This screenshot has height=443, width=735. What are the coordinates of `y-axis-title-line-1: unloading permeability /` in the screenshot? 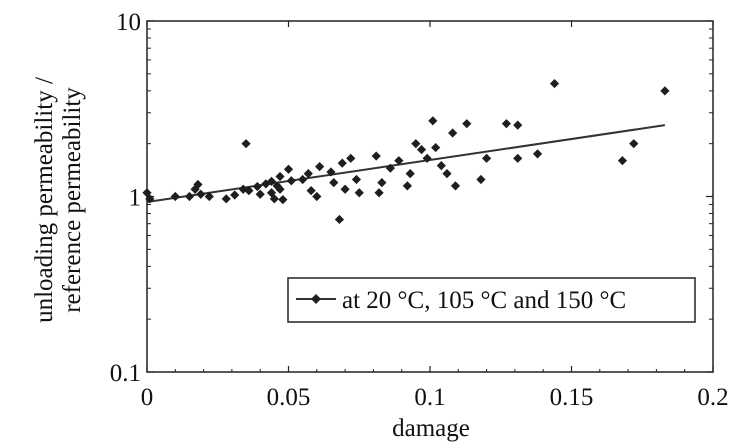 It's located at (44, 200).